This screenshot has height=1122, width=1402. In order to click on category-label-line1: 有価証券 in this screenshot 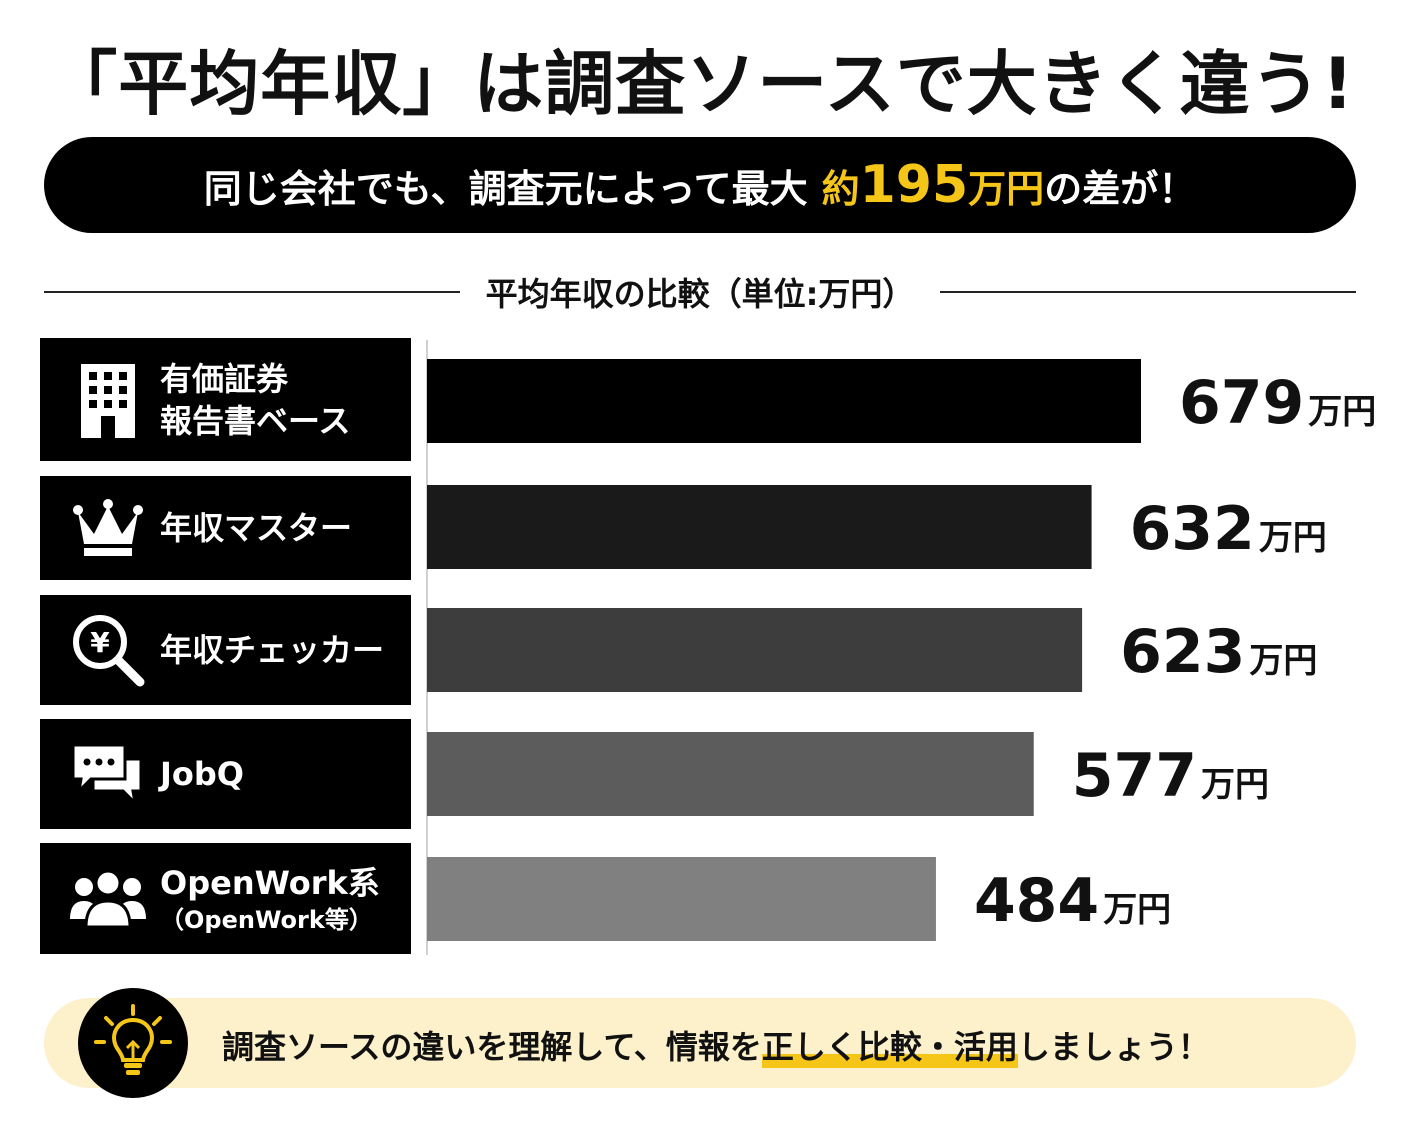, I will do `click(224, 378)`.